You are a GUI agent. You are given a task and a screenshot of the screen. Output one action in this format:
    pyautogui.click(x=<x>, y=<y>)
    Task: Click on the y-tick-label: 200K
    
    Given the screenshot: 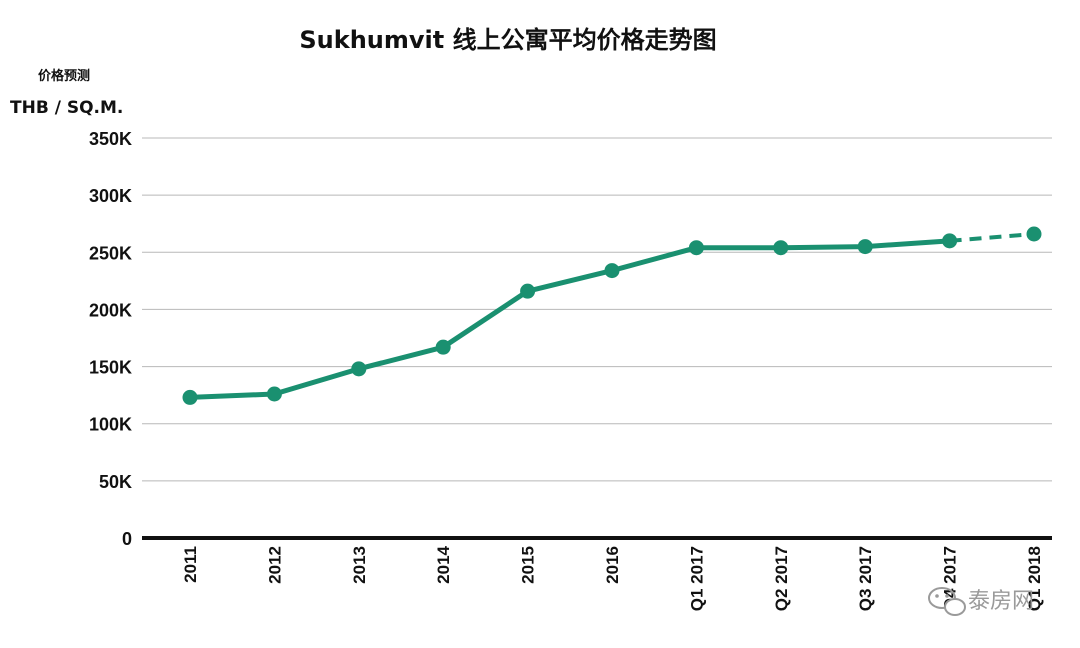 What is the action you would take?
    pyautogui.click(x=110, y=310)
    